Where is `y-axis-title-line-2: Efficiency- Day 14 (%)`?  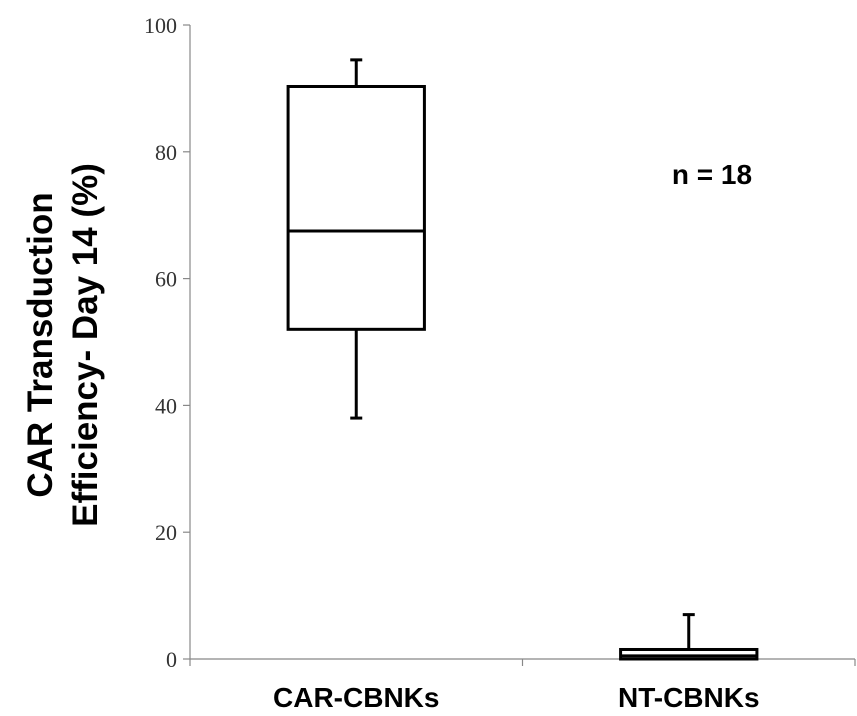 y-axis-title-line-2: Efficiency- Day 14 (%) is located at coordinates (85, 345).